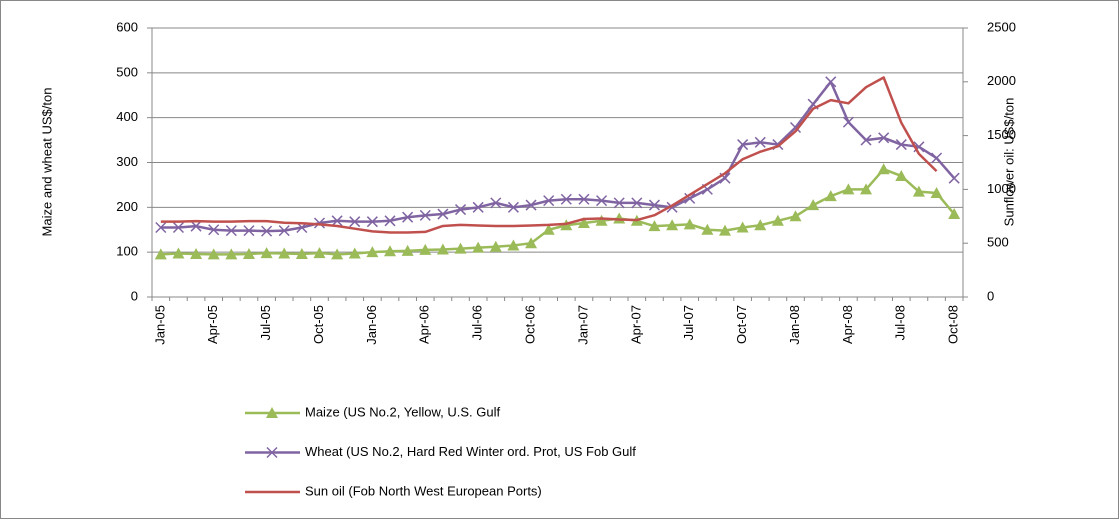  I want to click on y-tick-label: 600, so click(127, 26).